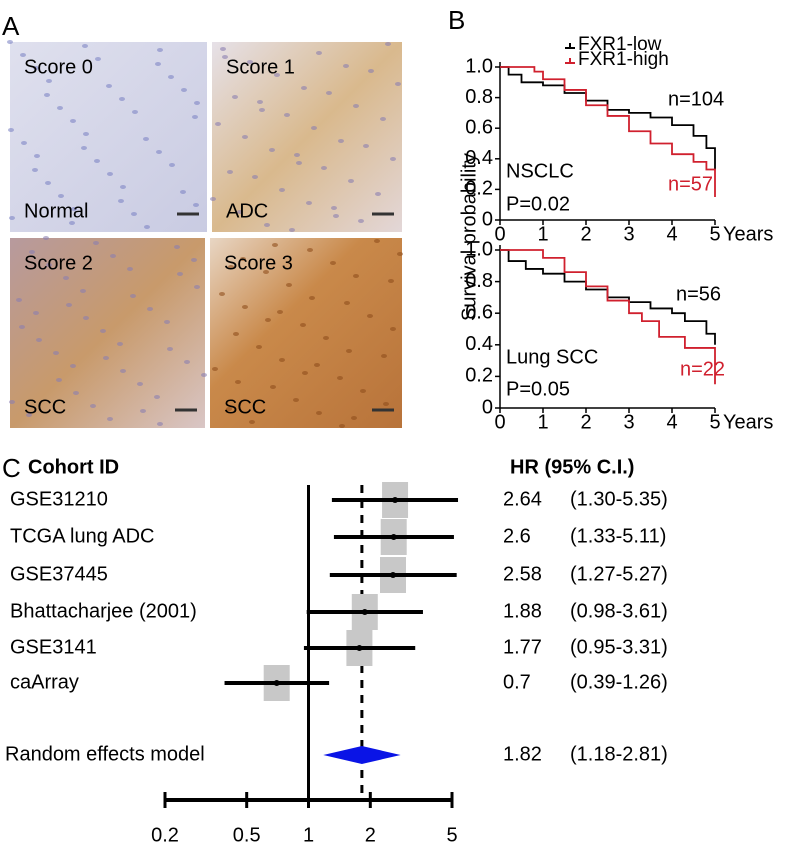  What do you see at coordinates (59, 574) in the screenshot?
I see `cohort-name: GSE37445` at bounding box center [59, 574].